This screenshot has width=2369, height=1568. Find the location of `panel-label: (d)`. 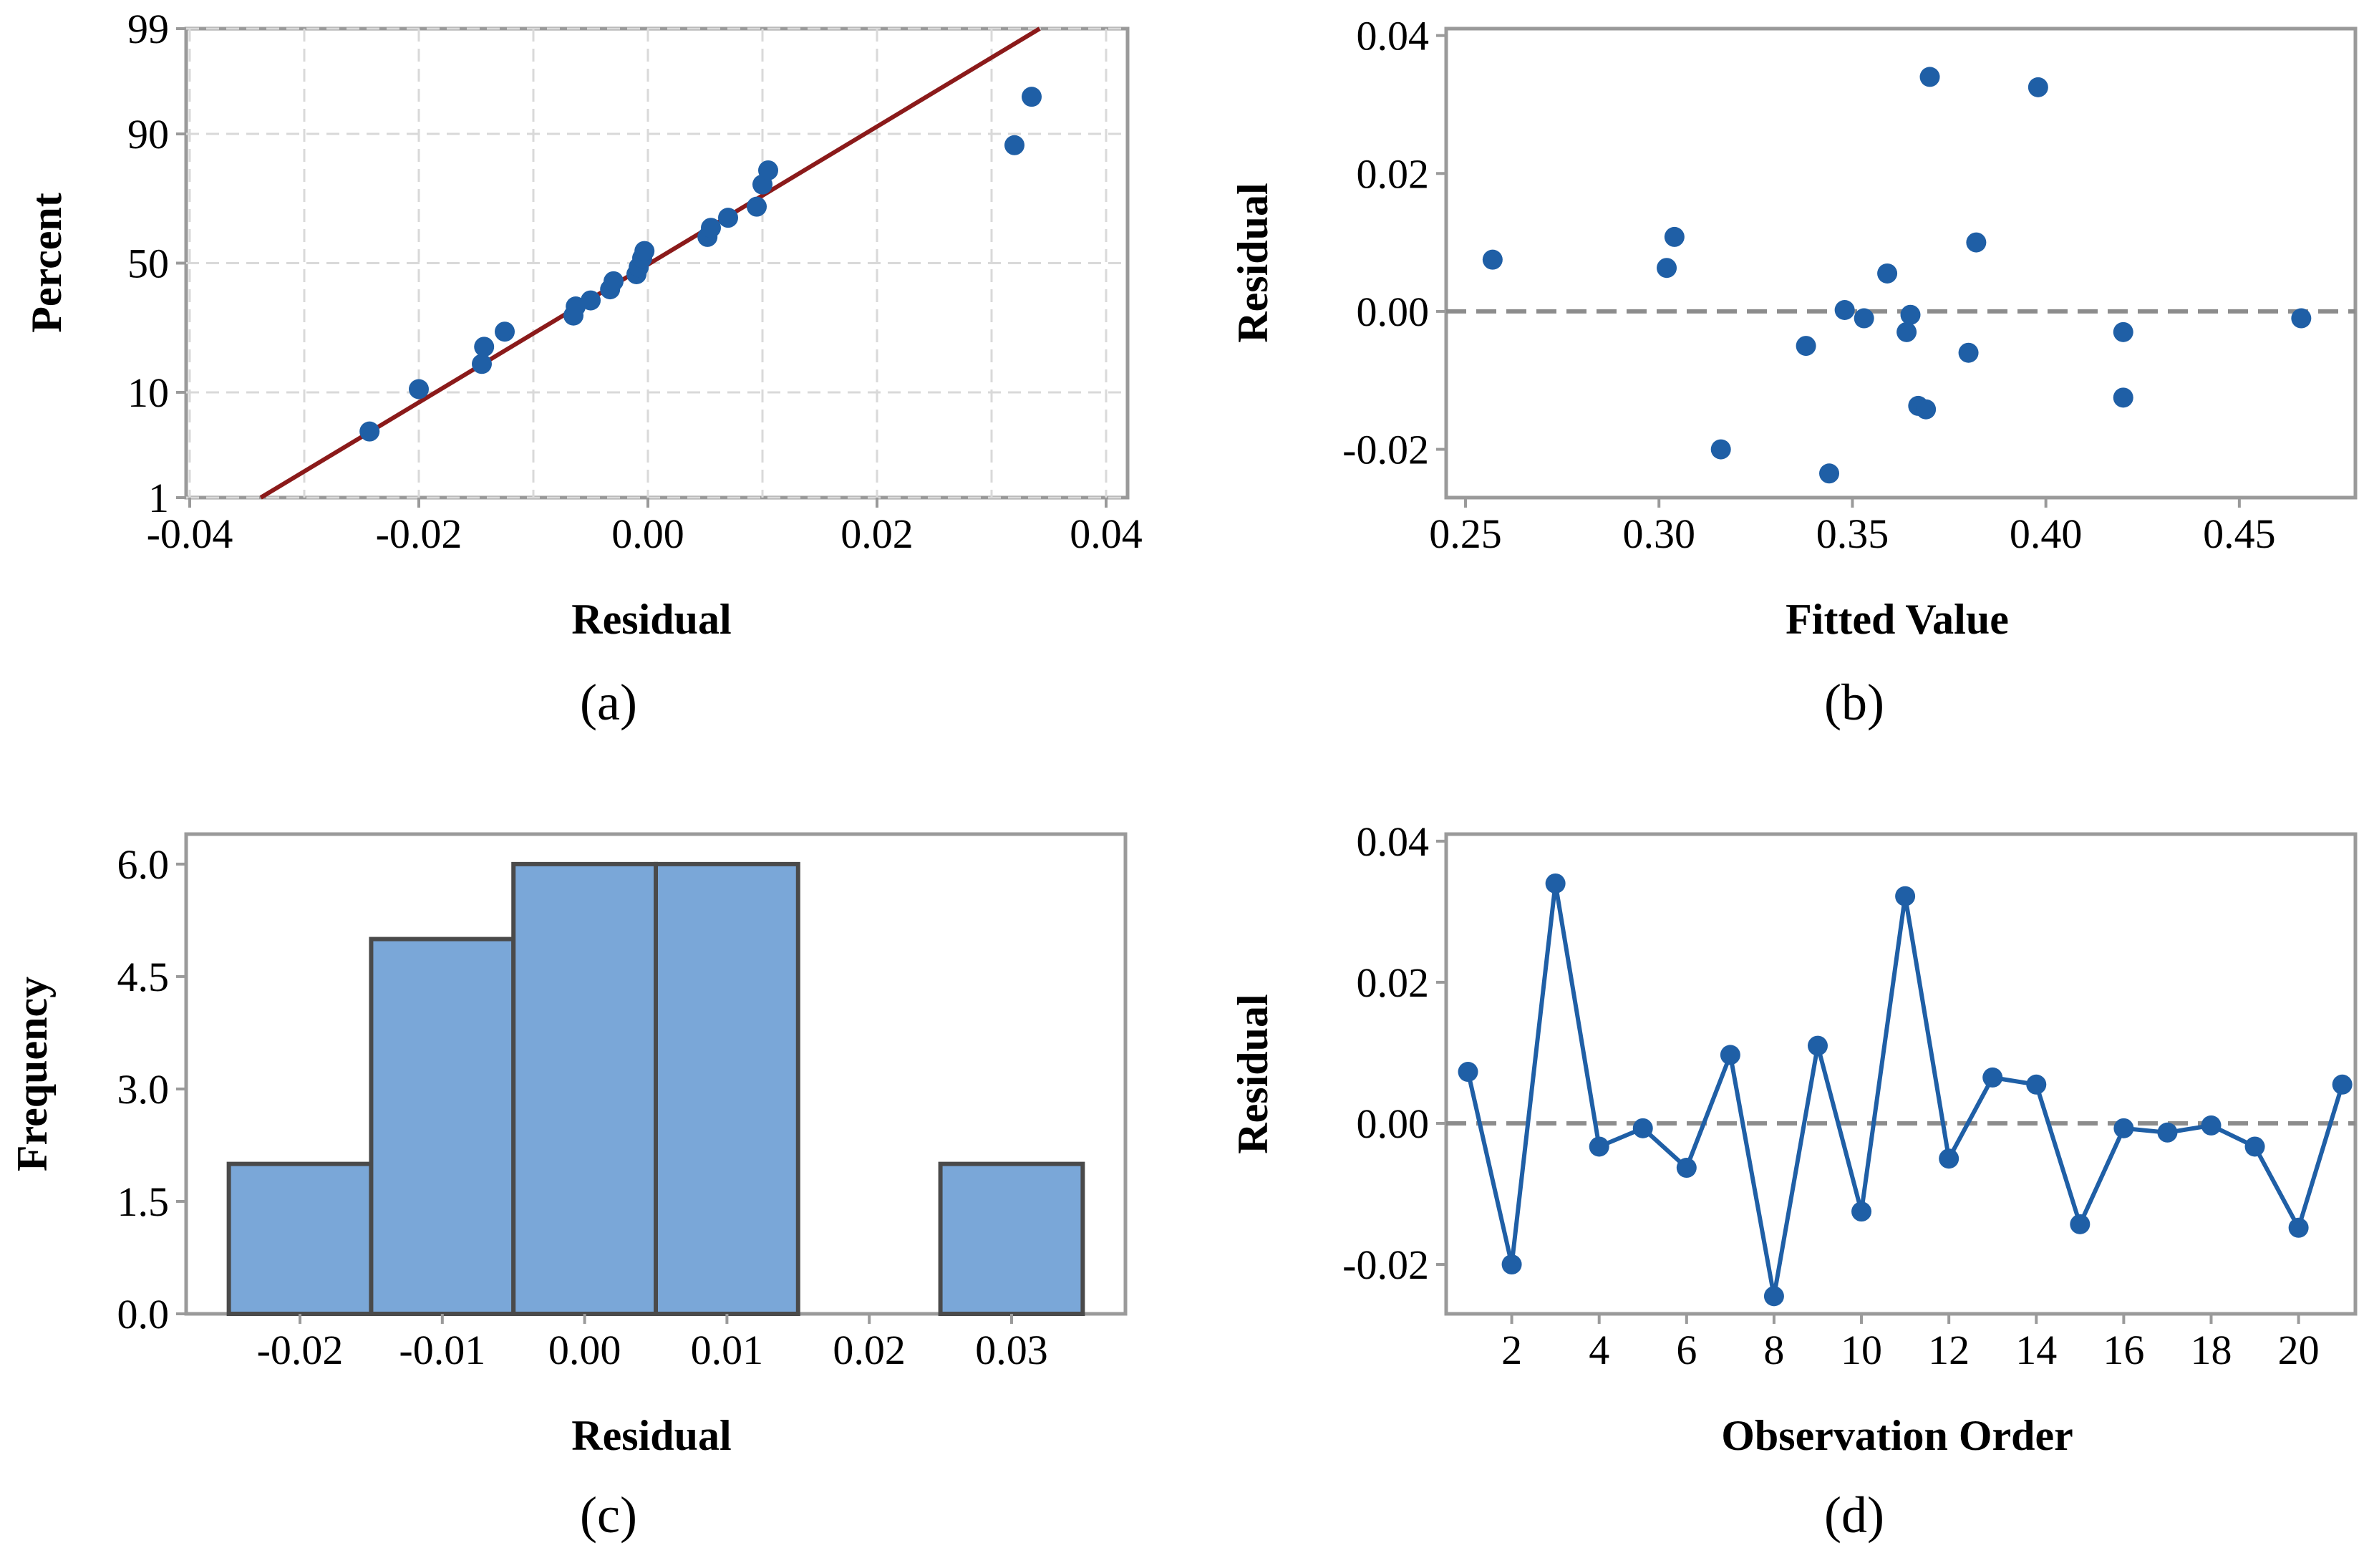

panel-label: (d) is located at coordinates (1854, 1515).